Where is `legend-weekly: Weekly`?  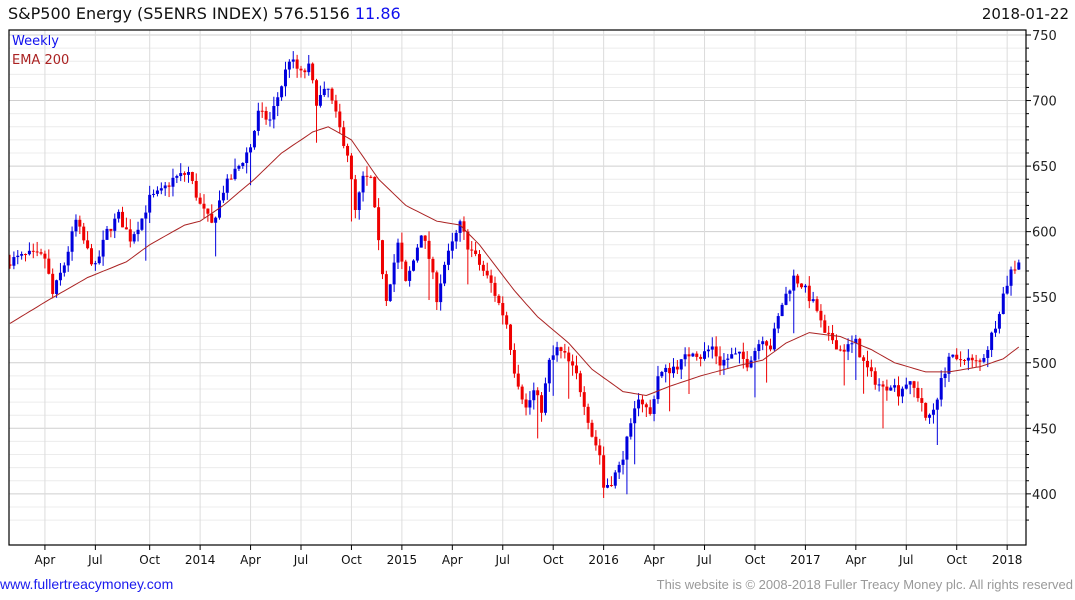
legend-weekly: Weekly is located at coordinates (35, 41).